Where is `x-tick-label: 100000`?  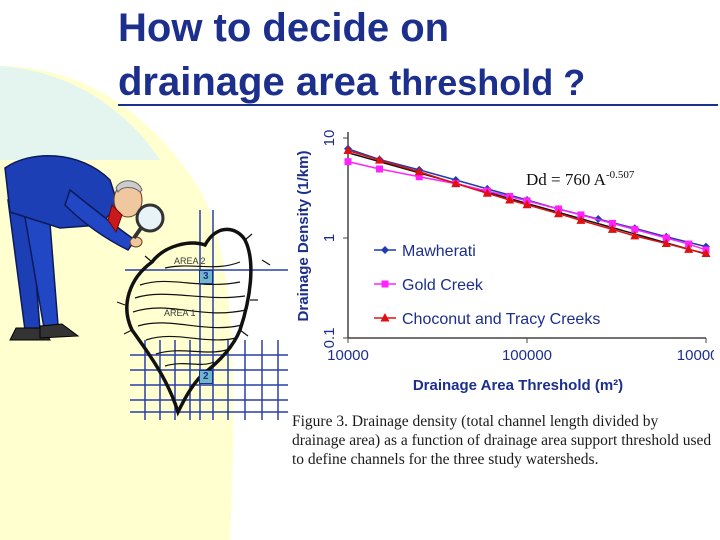
x-tick-label: 100000 is located at coordinates (527, 355).